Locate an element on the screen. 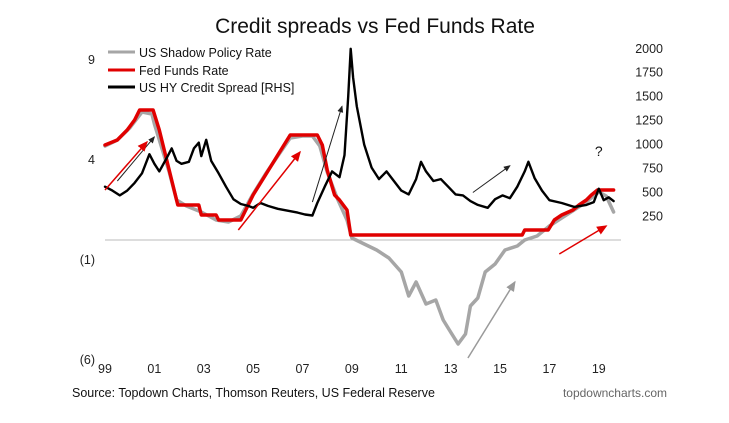  x-tick-label: 15 is located at coordinates (500, 369).